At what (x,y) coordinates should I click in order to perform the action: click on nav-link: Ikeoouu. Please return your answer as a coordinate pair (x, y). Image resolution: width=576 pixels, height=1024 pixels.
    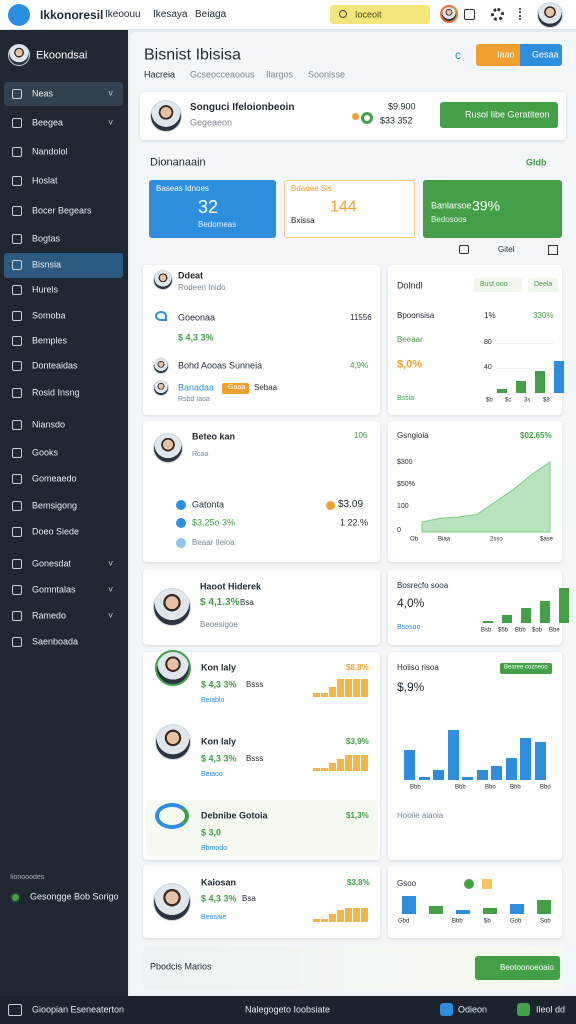
    Looking at the image, I should click on (123, 14).